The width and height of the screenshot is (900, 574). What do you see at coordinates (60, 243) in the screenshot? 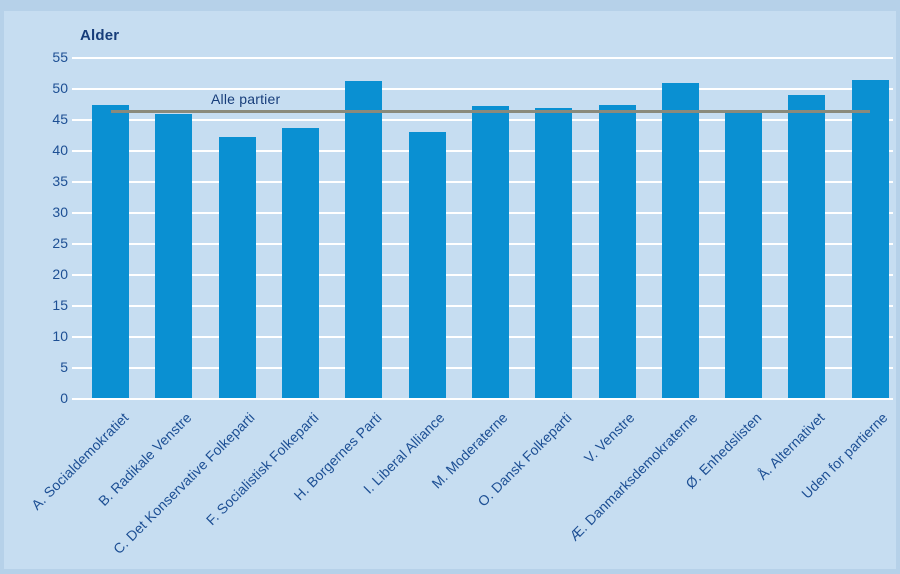
I see `y-tick-label-25: 25` at bounding box center [60, 243].